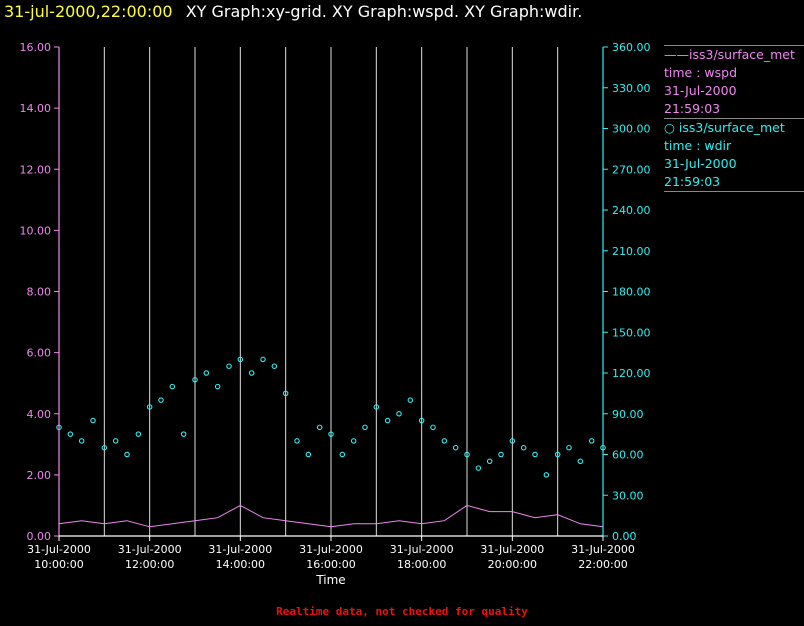 The width and height of the screenshot is (804, 626). I want to click on wspd-line, so click(331, 516).